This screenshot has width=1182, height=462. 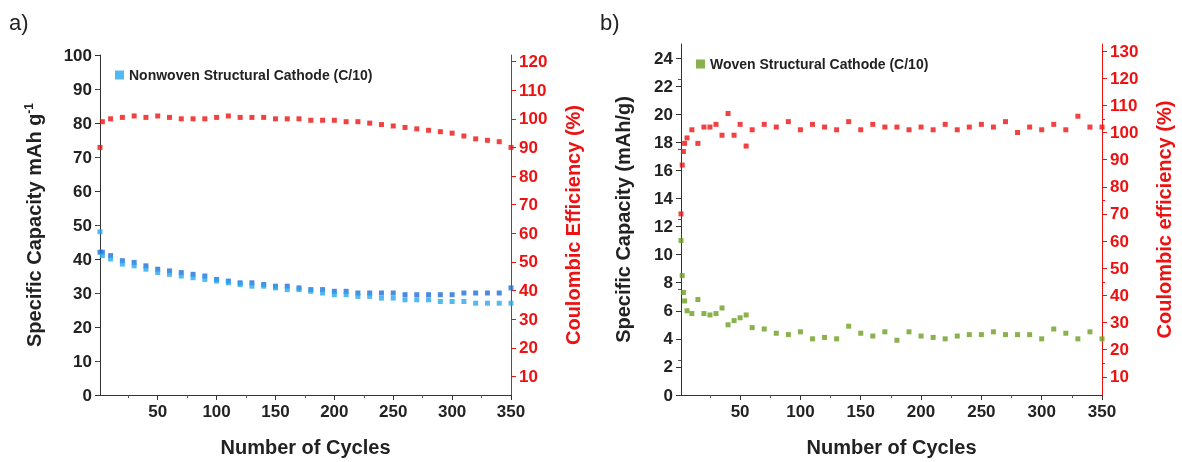 I want to click on y-tick-label: 80, so click(x=82, y=123).